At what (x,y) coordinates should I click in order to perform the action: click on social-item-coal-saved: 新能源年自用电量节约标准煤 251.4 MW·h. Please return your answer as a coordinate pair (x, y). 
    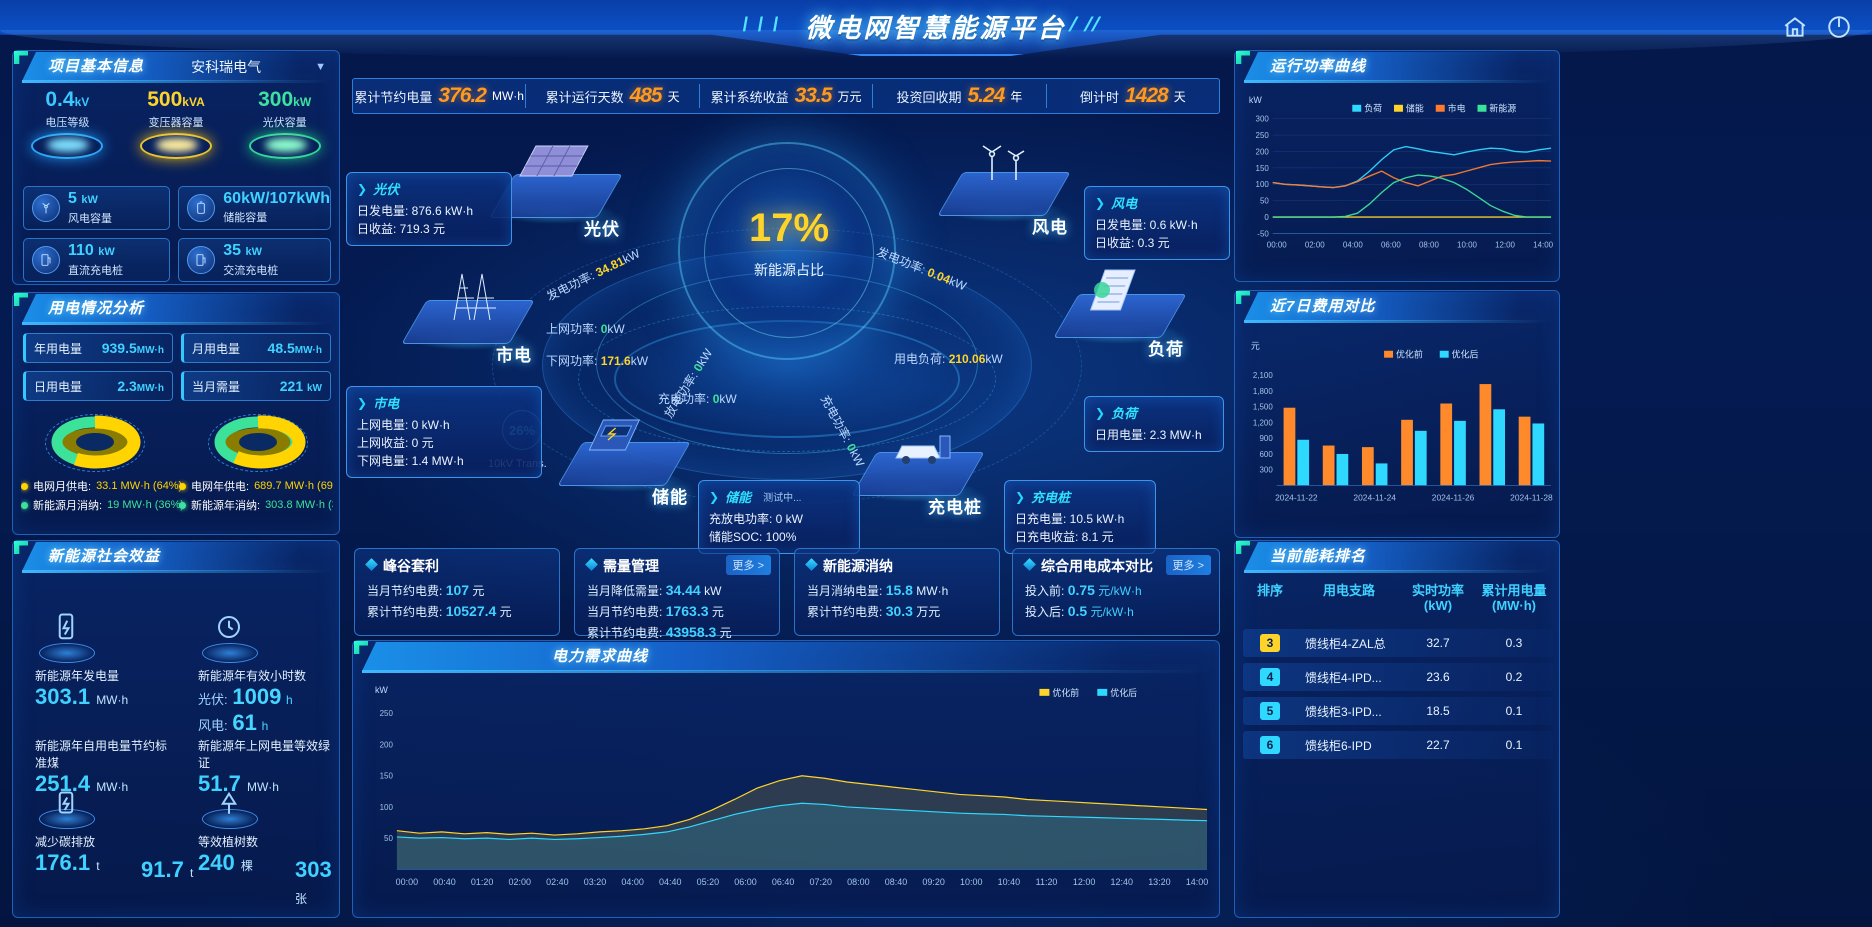
    Looking at the image, I should click on (94, 768).